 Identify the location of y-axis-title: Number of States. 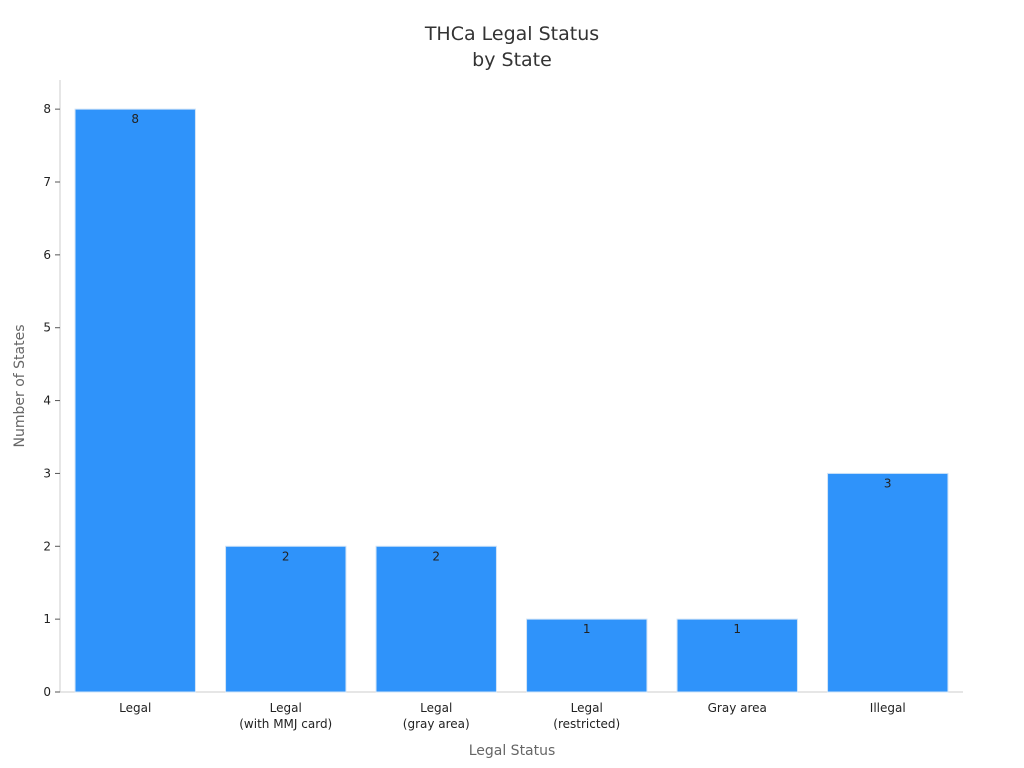
(20, 386).